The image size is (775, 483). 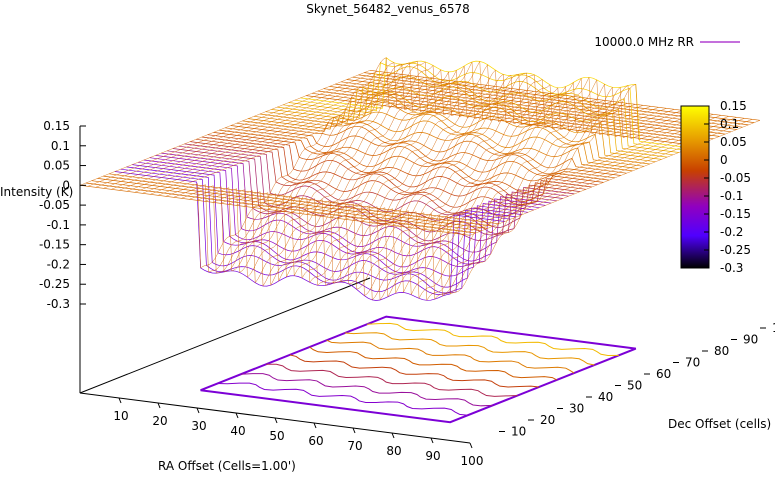 What do you see at coordinates (56, 126) in the screenshot?
I see `z-tick-label: 0.15` at bounding box center [56, 126].